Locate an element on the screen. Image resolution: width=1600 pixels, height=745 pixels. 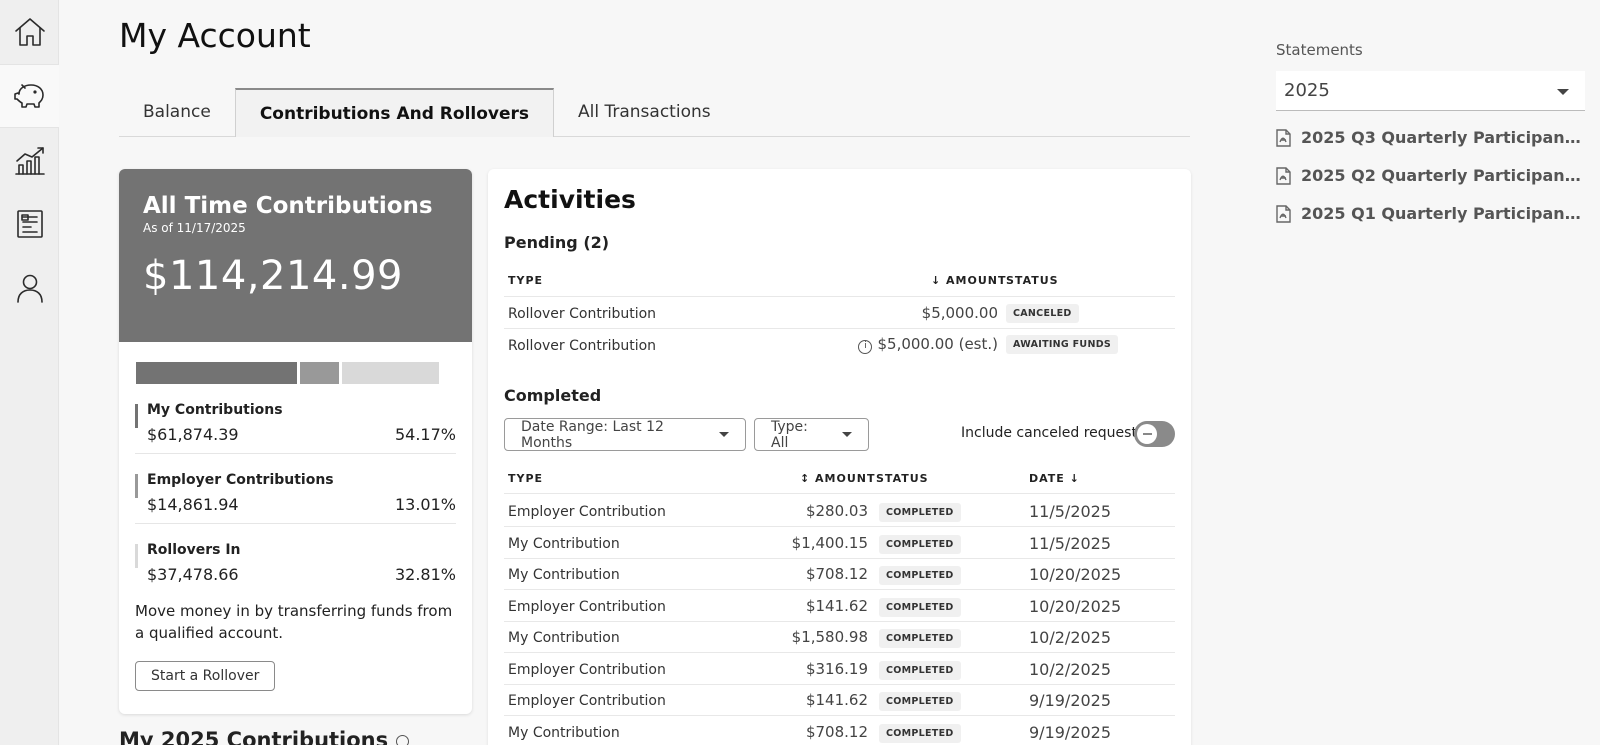
contribution-percent: 54.17% is located at coordinates (425, 434).